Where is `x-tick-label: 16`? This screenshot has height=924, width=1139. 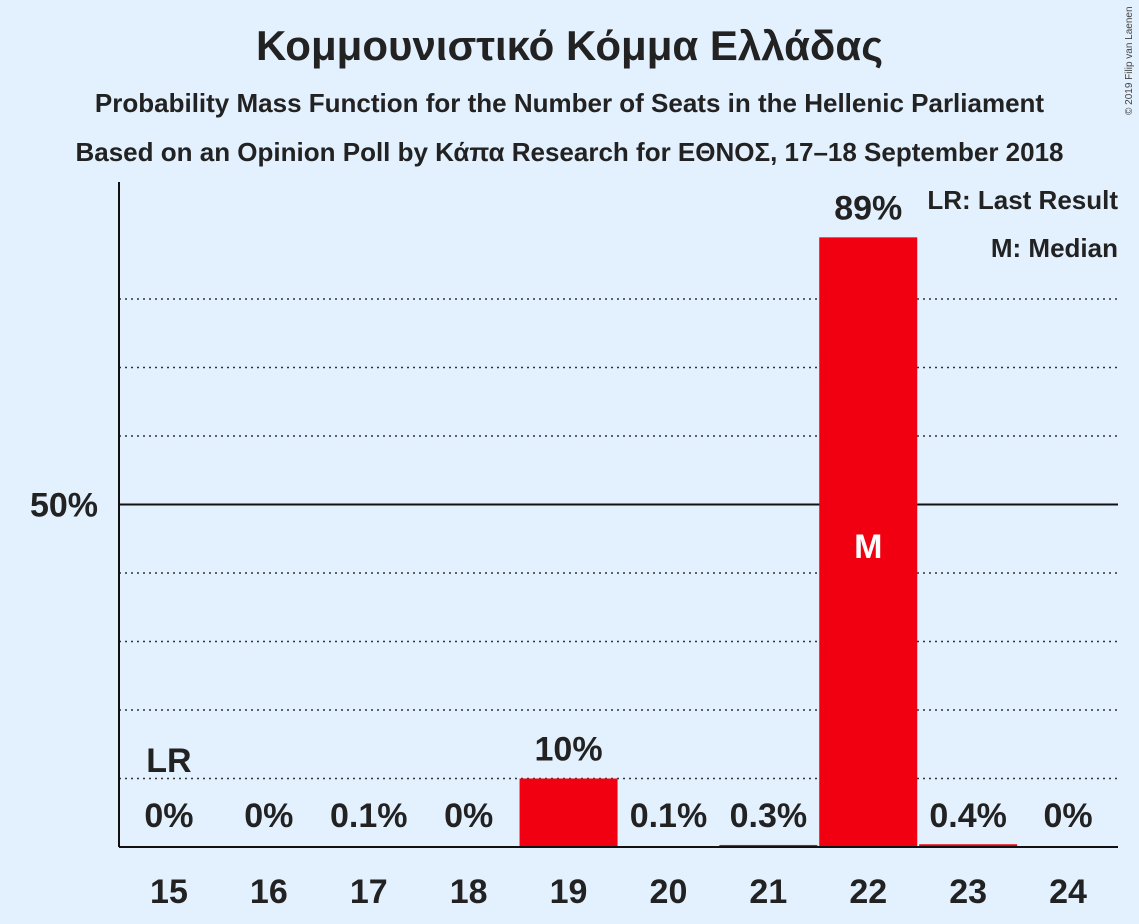 x-tick-label: 16 is located at coordinates (269, 892).